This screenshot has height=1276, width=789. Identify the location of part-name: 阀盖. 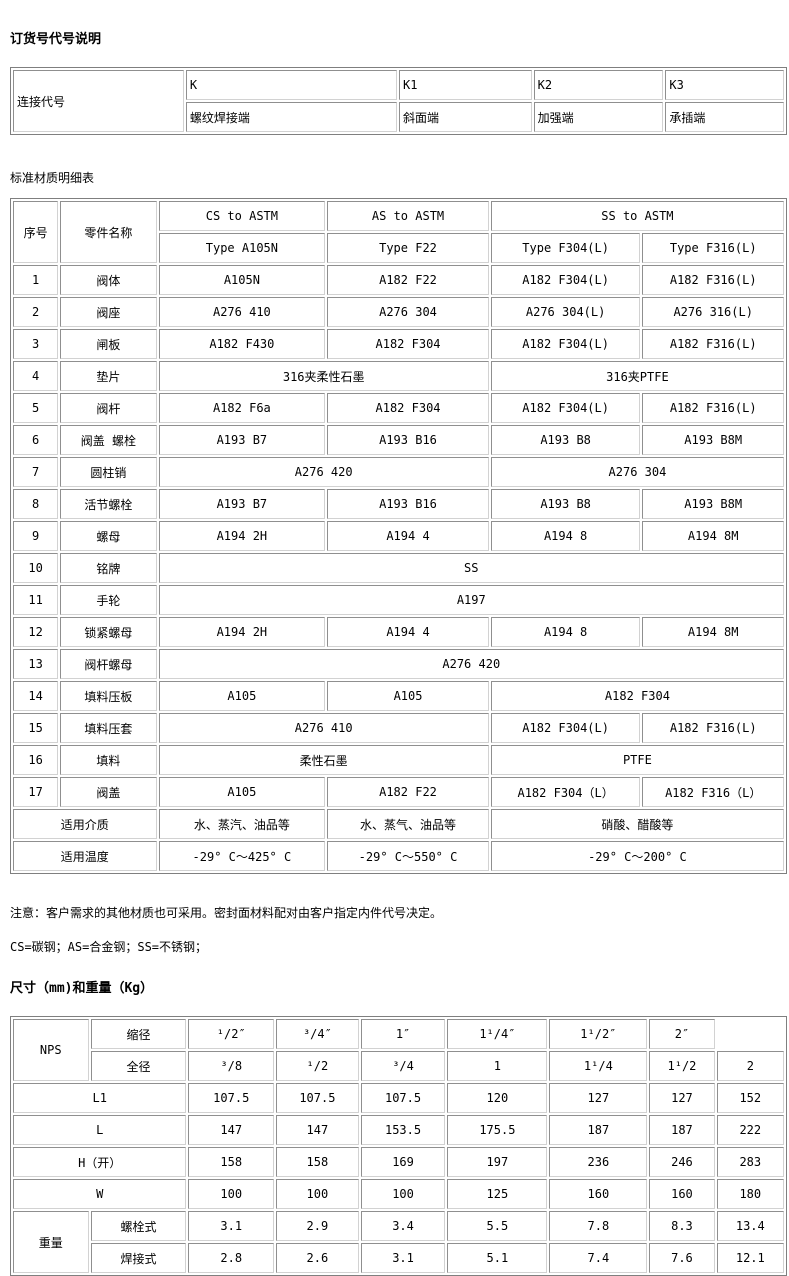
(108, 792).